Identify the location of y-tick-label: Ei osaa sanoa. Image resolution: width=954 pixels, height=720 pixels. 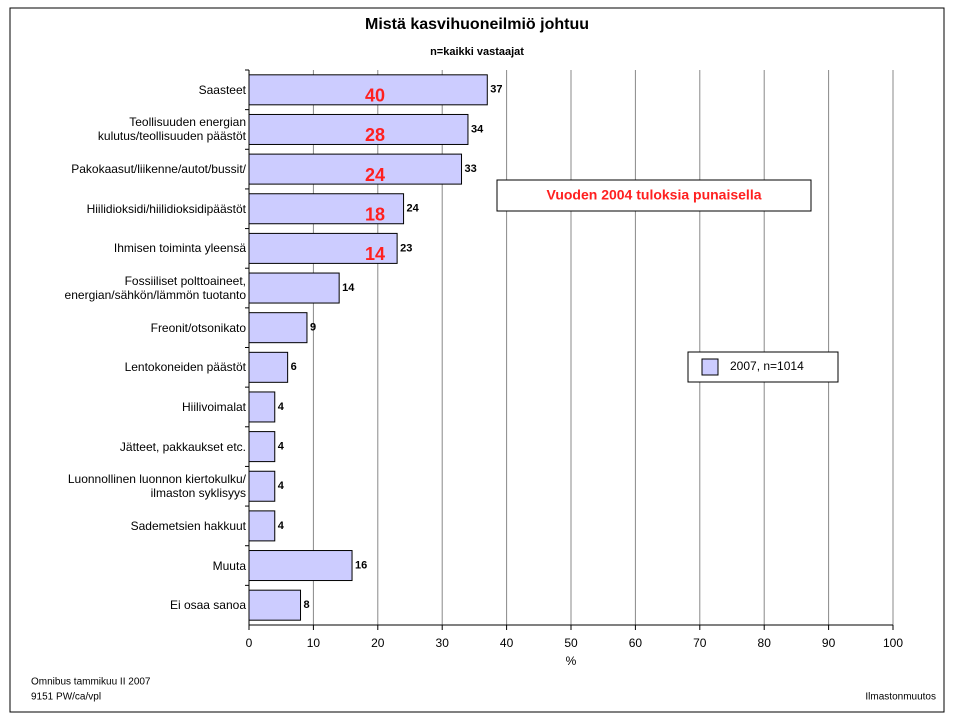
(207, 605).